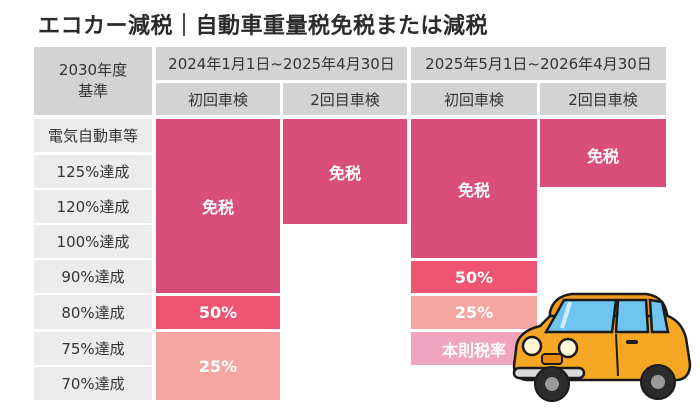 This screenshot has width=700, height=408. Describe the element at coordinates (218, 206) in the screenshot. I see `p1-first-exempt-cell: 免税` at that location.